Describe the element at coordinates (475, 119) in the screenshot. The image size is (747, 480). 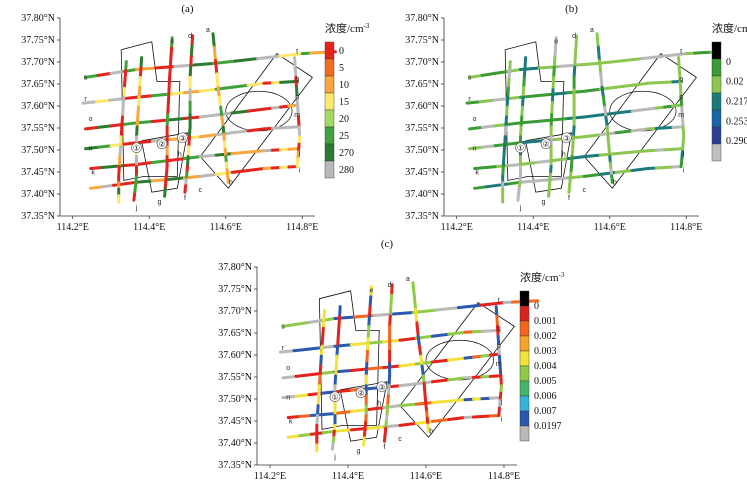
I see `route-point-label: o` at that location.